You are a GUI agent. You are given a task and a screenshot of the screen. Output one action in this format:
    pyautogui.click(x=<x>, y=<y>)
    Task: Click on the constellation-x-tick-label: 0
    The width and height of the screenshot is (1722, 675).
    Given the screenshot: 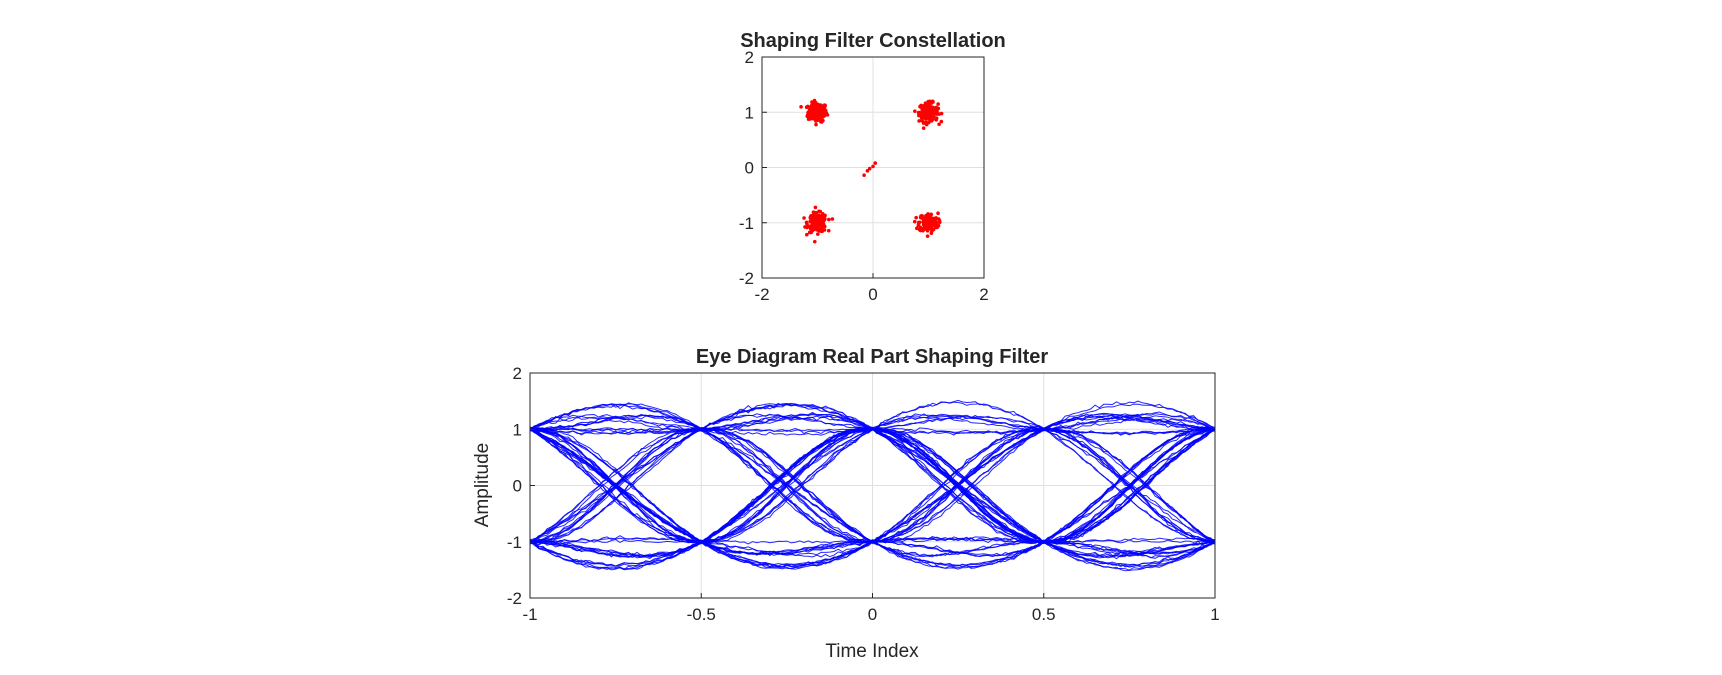 What is the action you would take?
    pyautogui.click(x=872, y=294)
    